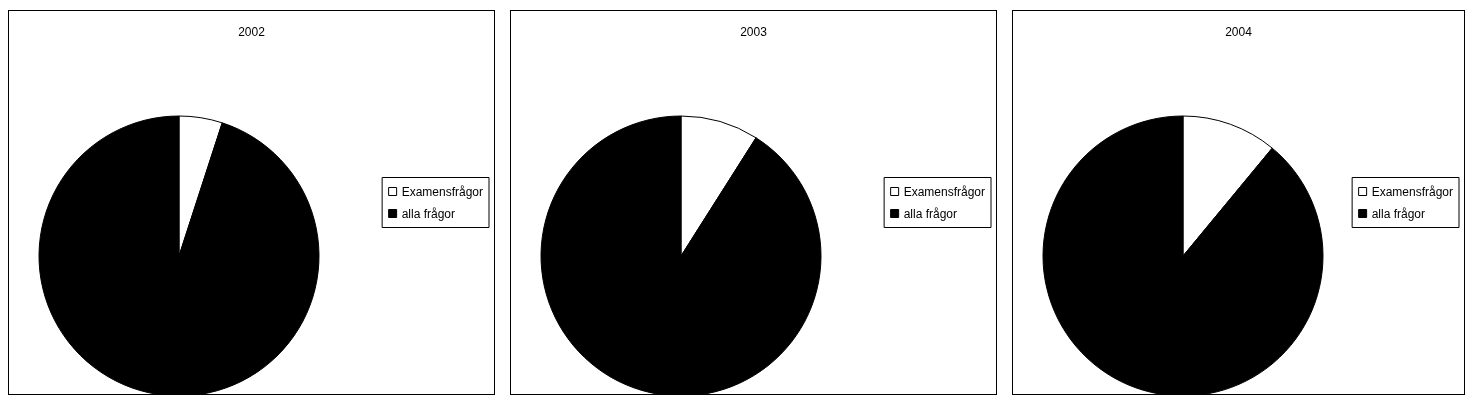  What do you see at coordinates (1239, 32) in the screenshot?
I see `chart-title: 2004` at bounding box center [1239, 32].